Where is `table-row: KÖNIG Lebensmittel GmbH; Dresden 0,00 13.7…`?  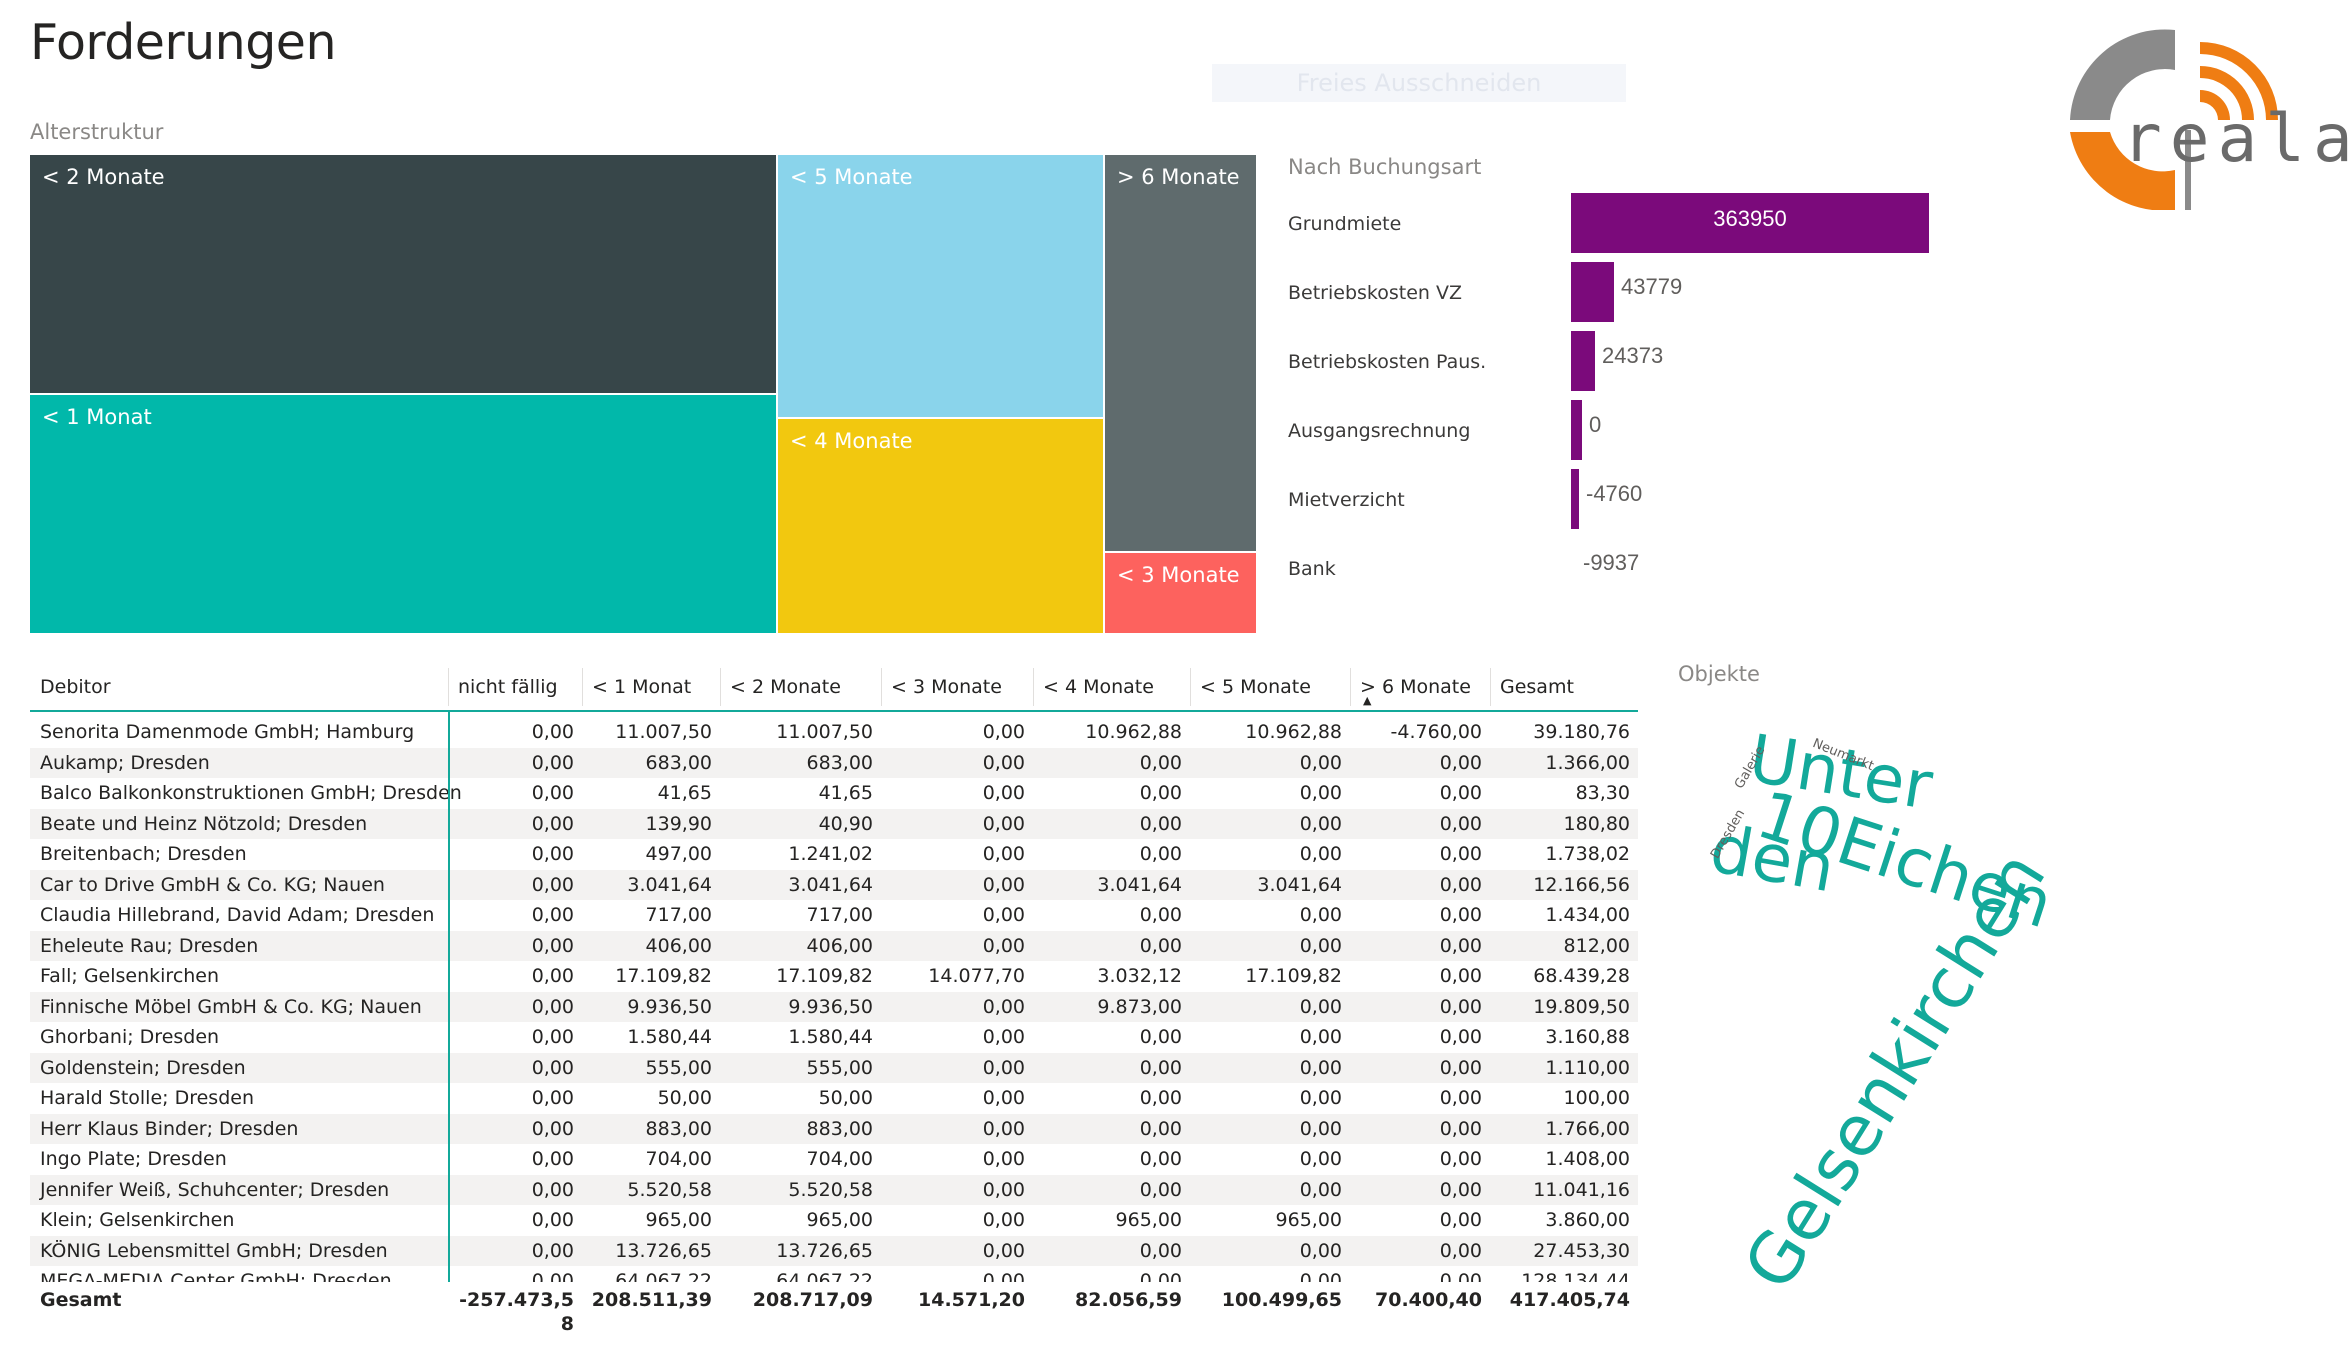
table-row: KÖNIG Lebensmittel GmbH; Dresden 0,00 13.7… is located at coordinates (834, 1250).